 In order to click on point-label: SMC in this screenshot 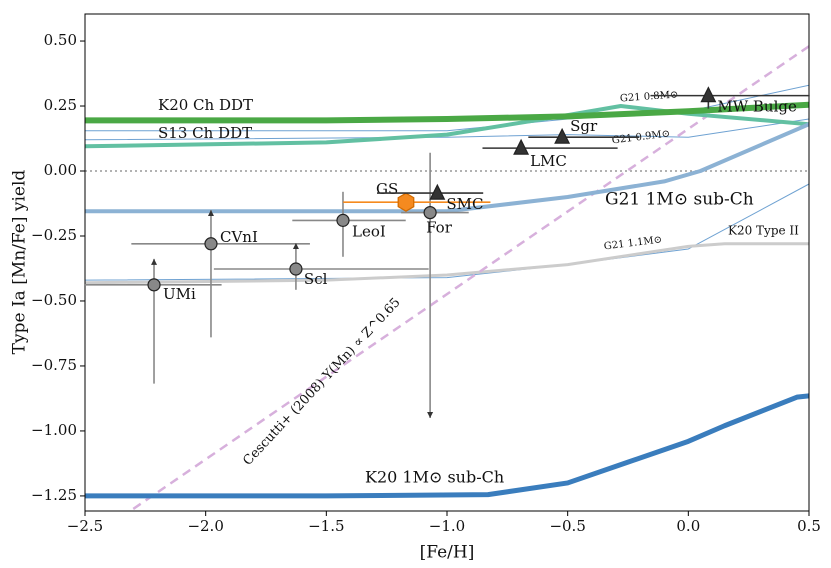, I will do `click(464, 204)`.